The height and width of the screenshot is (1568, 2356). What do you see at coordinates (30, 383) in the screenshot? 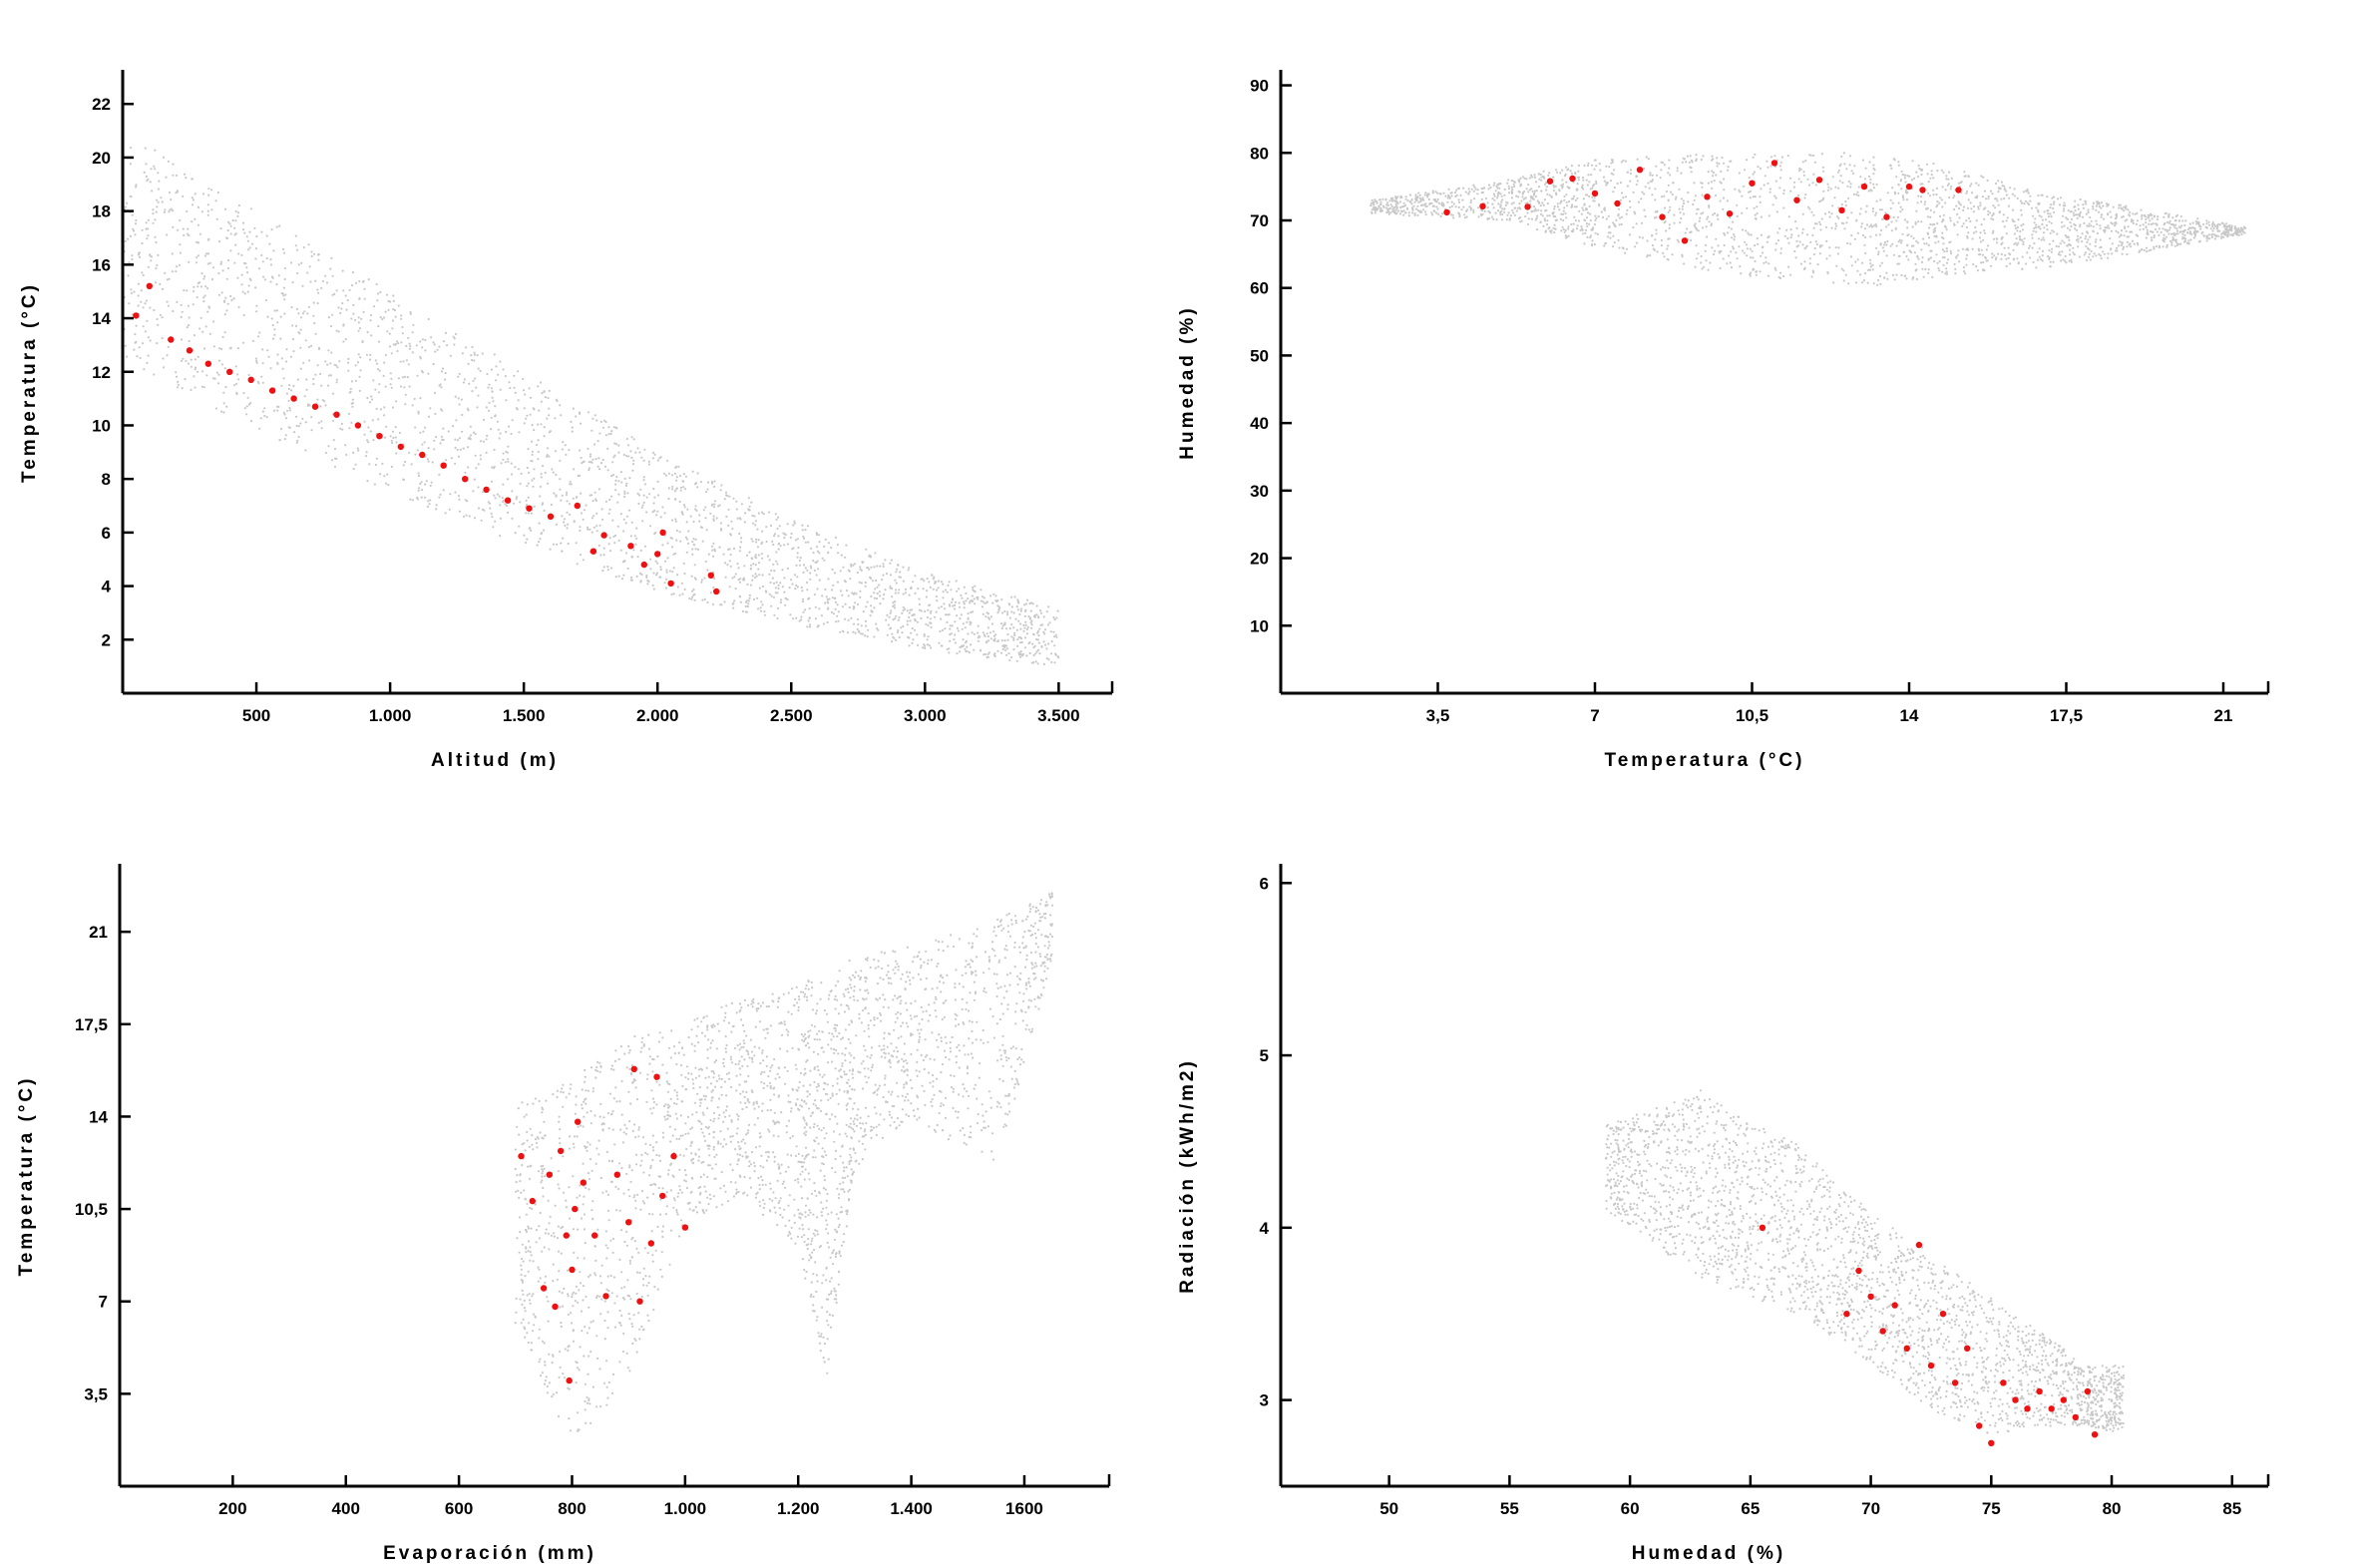
I see `y-axis-title: Temperatura (°C)` at bounding box center [30, 383].